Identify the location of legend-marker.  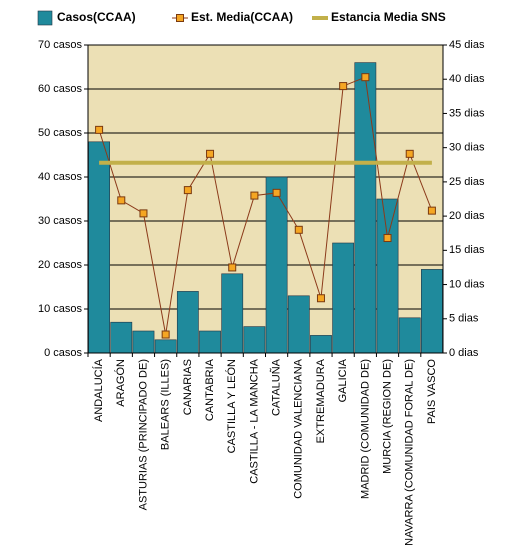
(180, 18).